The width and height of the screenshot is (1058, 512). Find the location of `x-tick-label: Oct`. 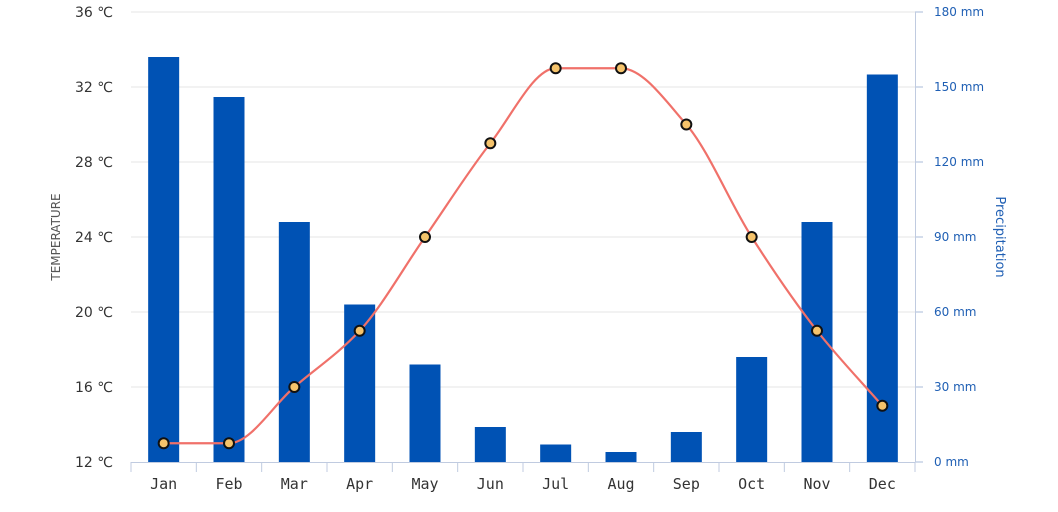

x-tick-label: Oct is located at coordinates (751, 484).